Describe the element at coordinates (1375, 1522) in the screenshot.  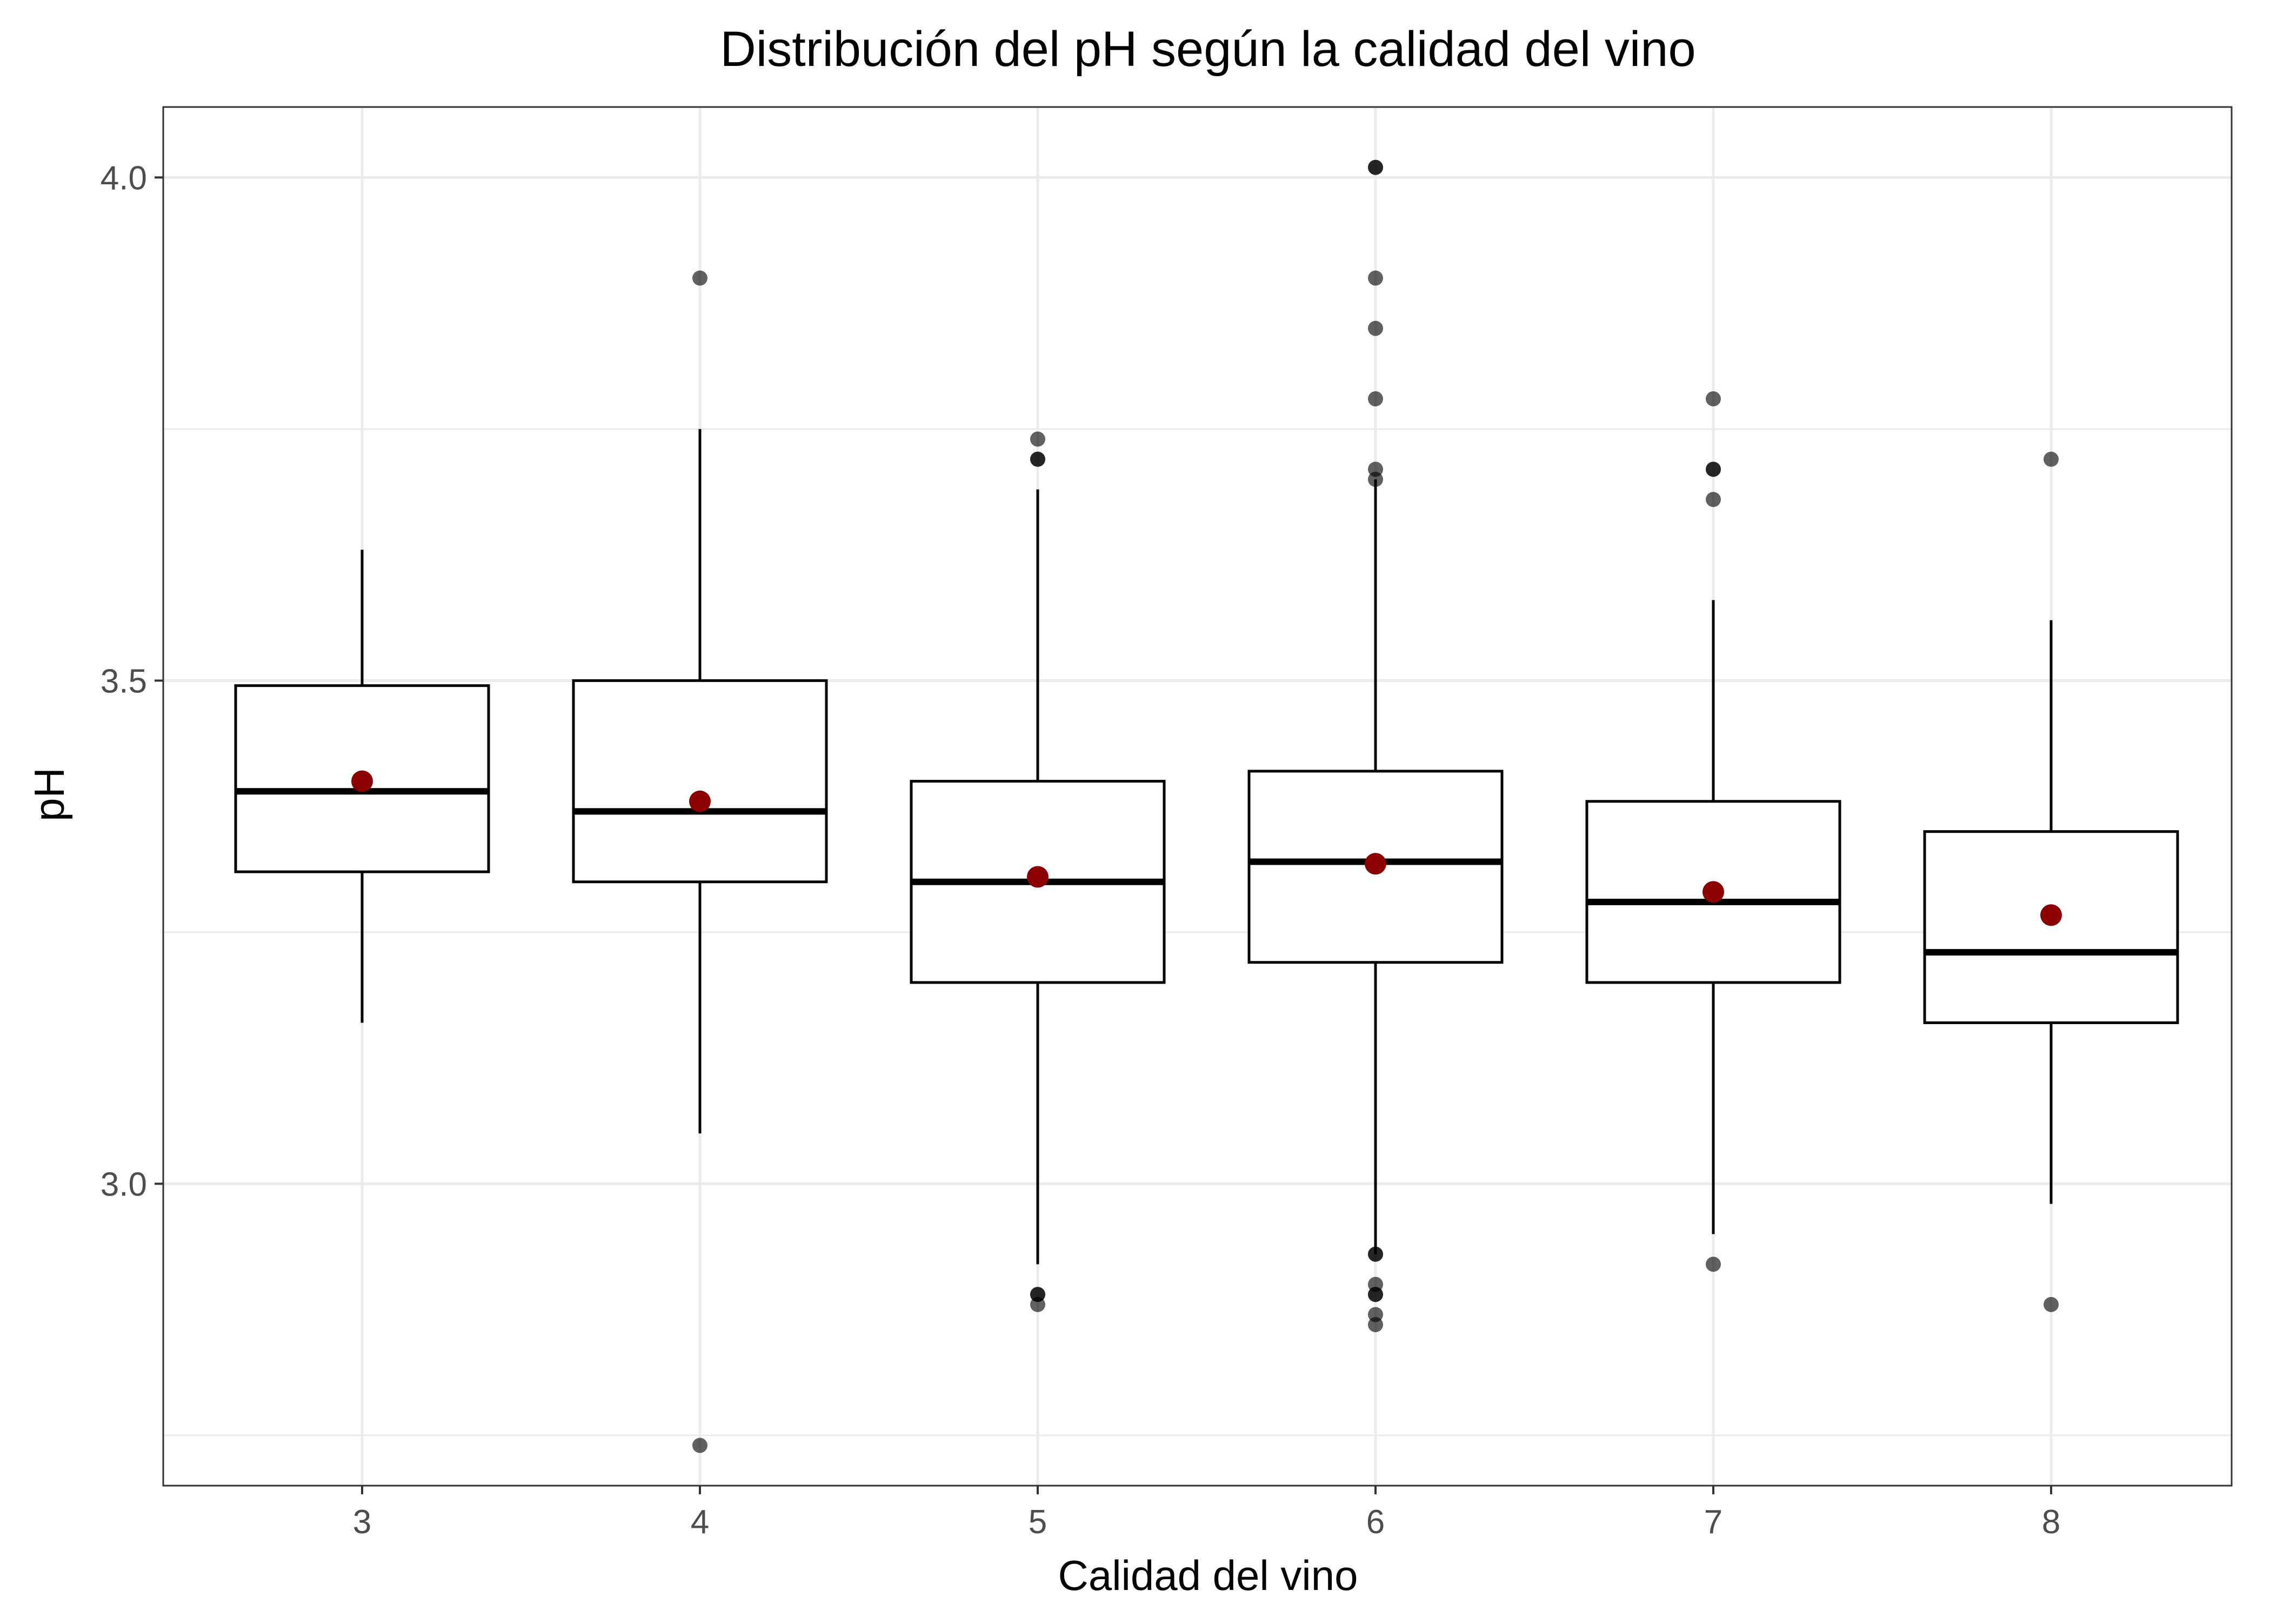
I see `x-tick-label: 6` at that location.